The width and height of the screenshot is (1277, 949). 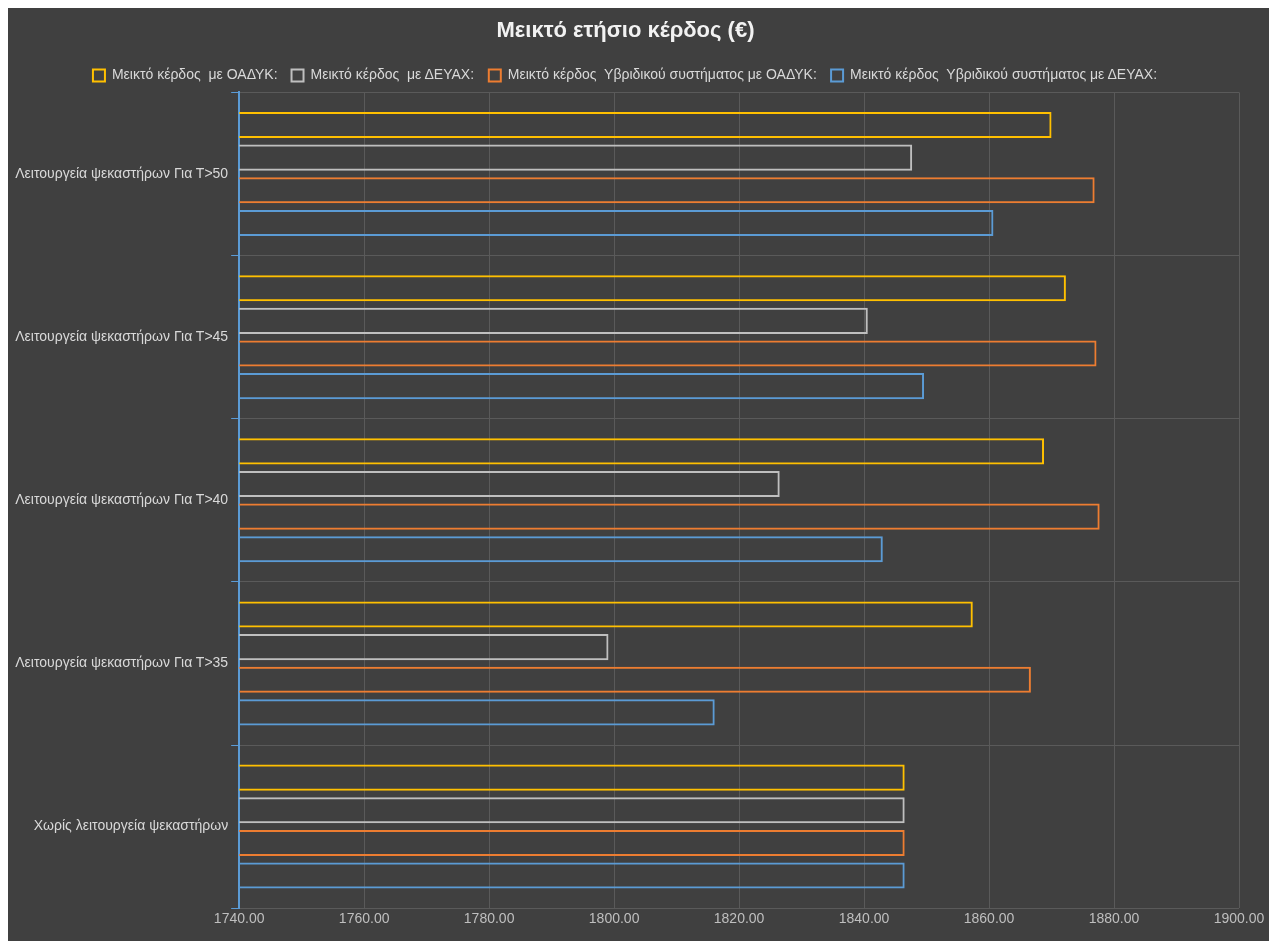 What do you see at coordinates (239, 918) in the screenshot?
I see `x-tick-label: 1740.00` at bounding box center [239, 918].